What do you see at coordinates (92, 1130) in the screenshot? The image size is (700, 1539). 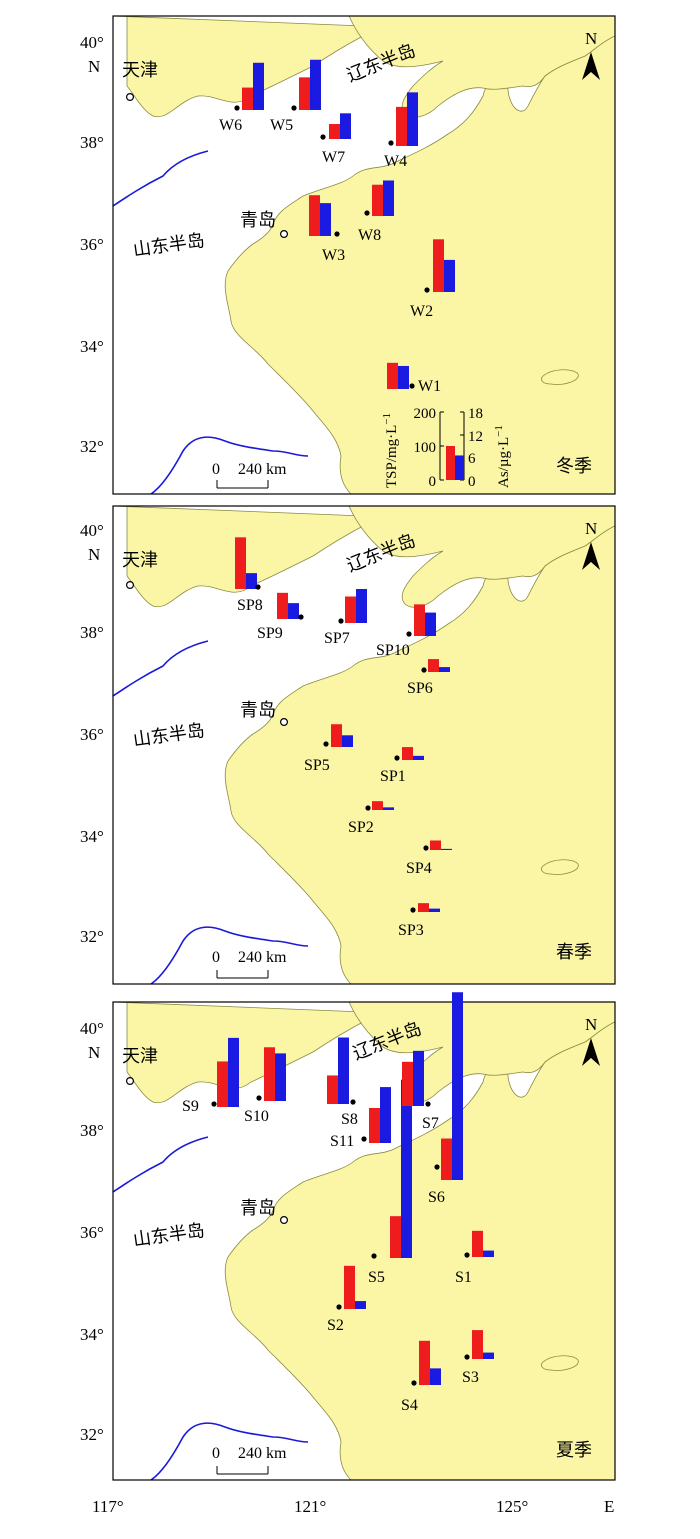 I see `lat-38-p3: 38°` at bounding box center [92, 1130].